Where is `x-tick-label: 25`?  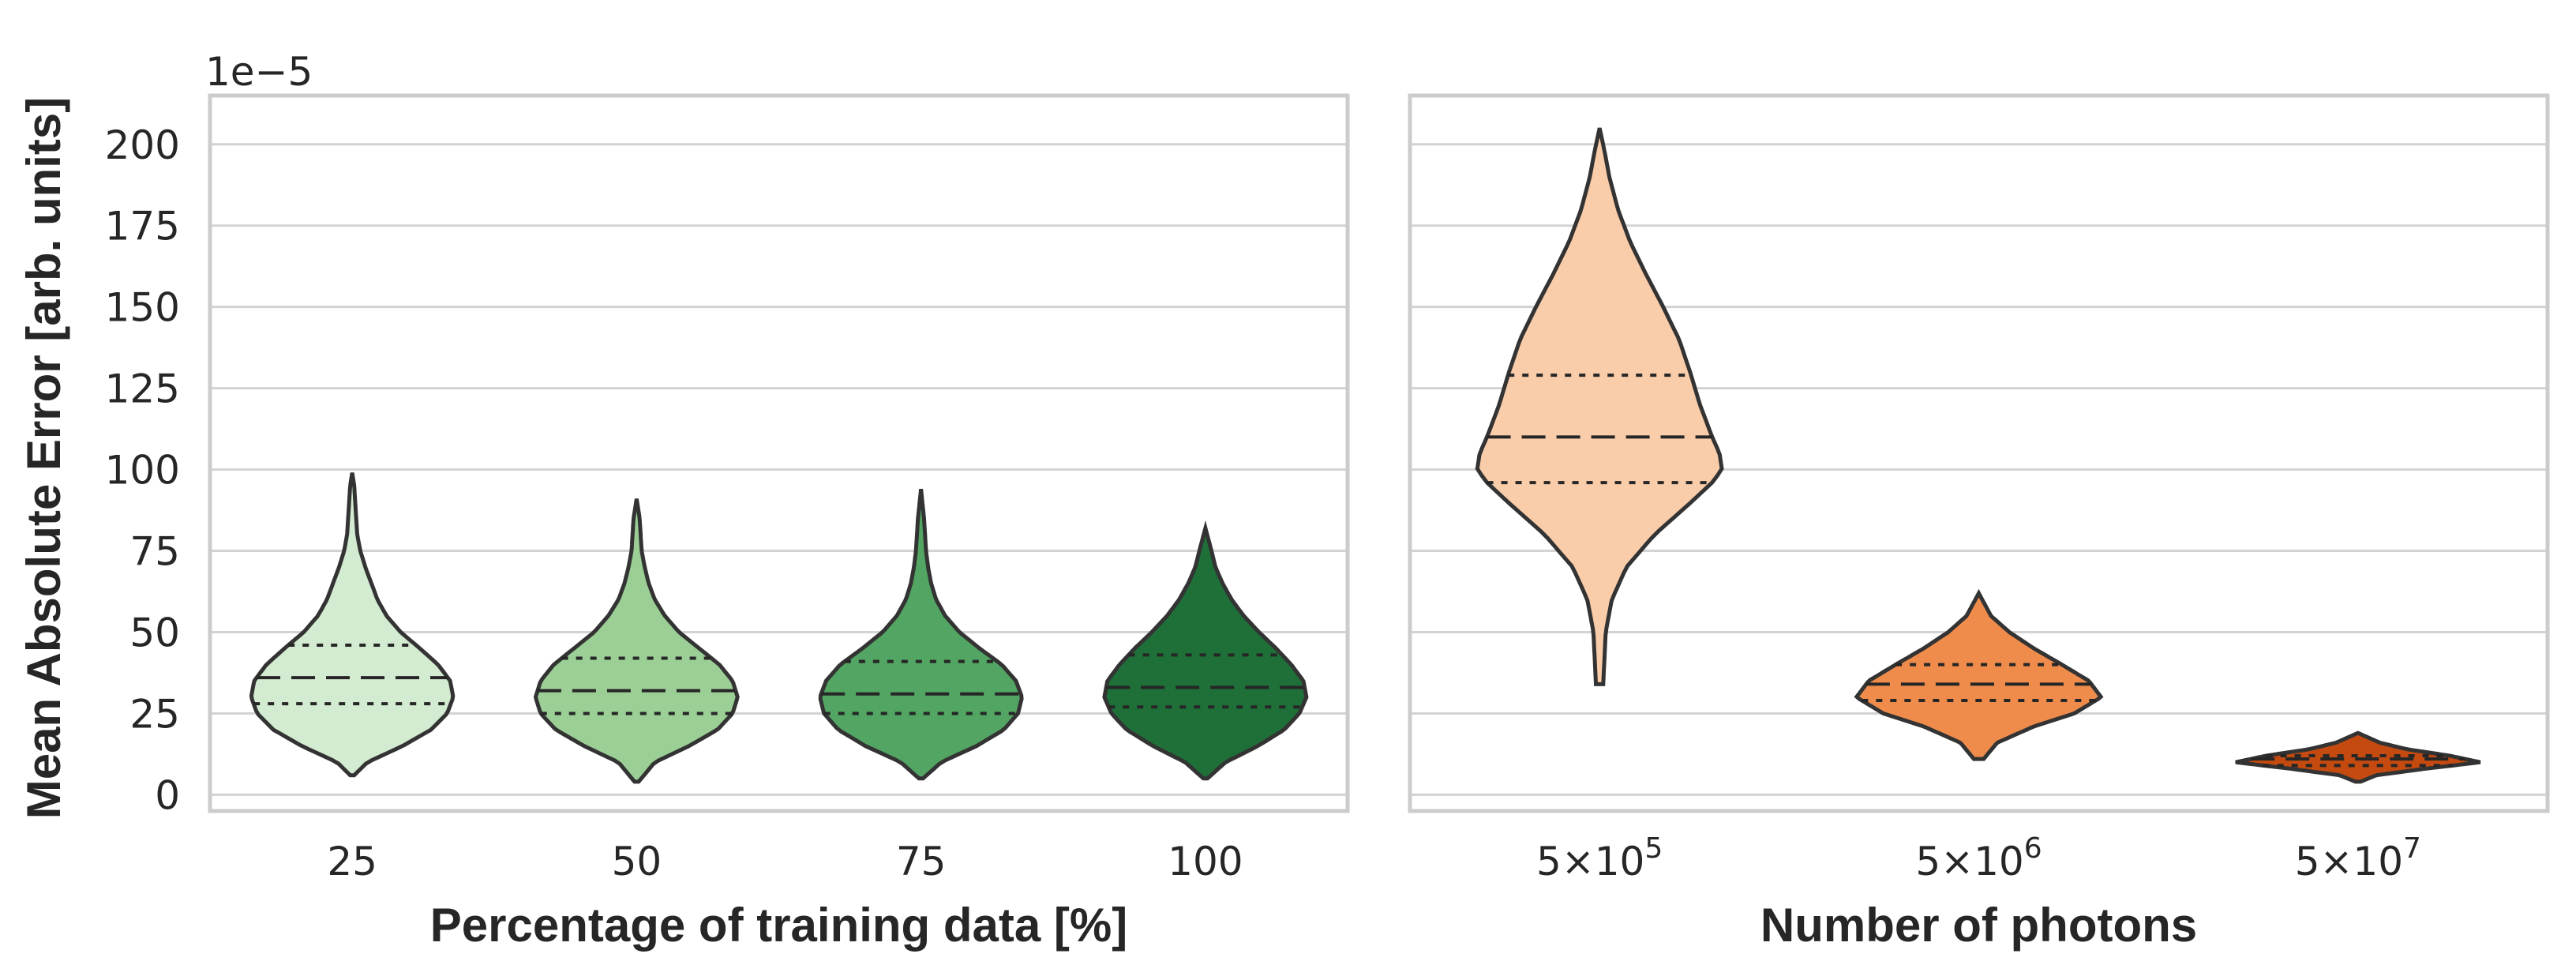 x-tick-label: 25 is located at coordinates (352, 861).